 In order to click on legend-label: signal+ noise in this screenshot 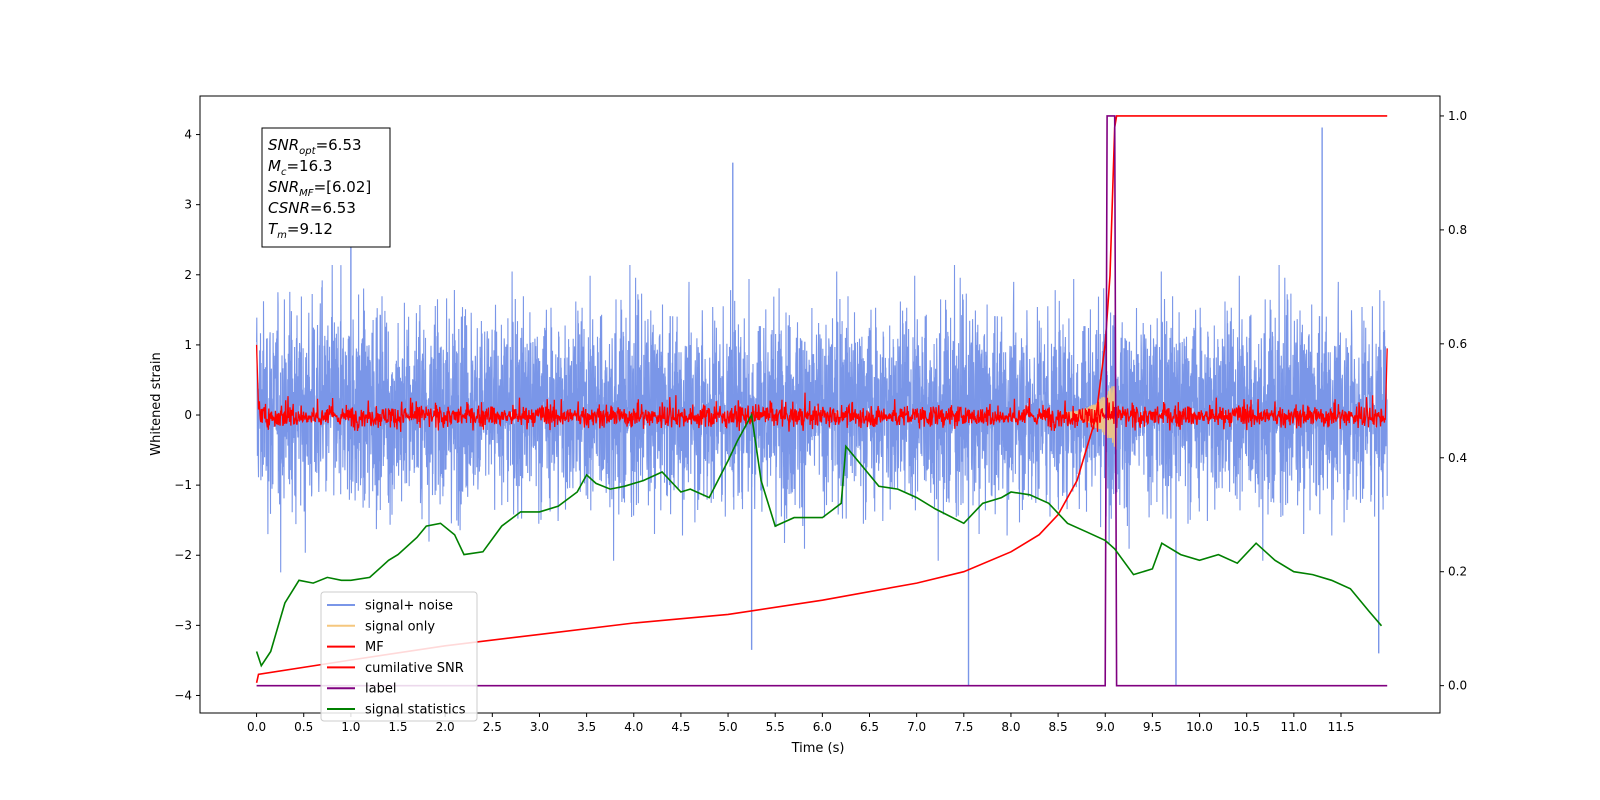, I will do `click(409, 606)`.